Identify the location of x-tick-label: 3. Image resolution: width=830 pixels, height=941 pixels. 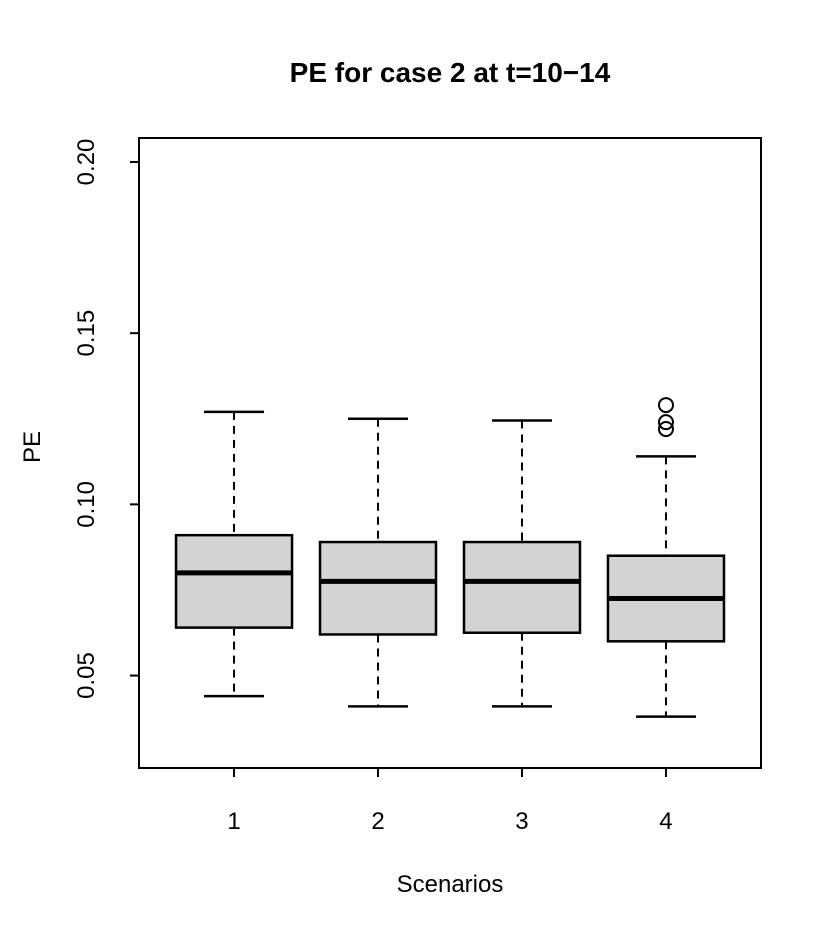
(521, 821).